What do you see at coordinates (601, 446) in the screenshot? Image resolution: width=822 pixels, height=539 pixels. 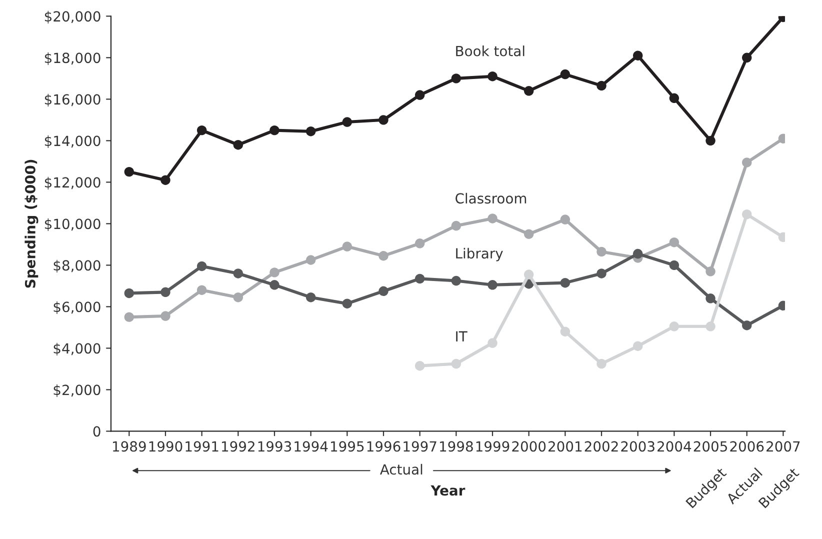 I see `x-tick-label: 2002` at bounding box center [601, 446].